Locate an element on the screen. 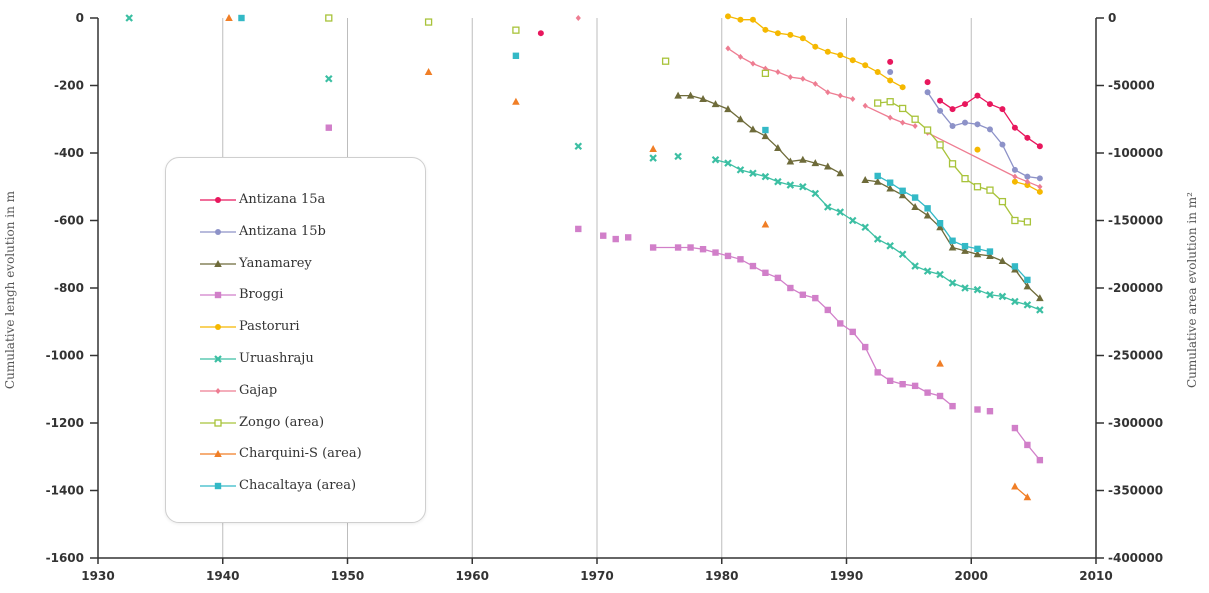  series-yanamarey is located at coordinates (859, 196).